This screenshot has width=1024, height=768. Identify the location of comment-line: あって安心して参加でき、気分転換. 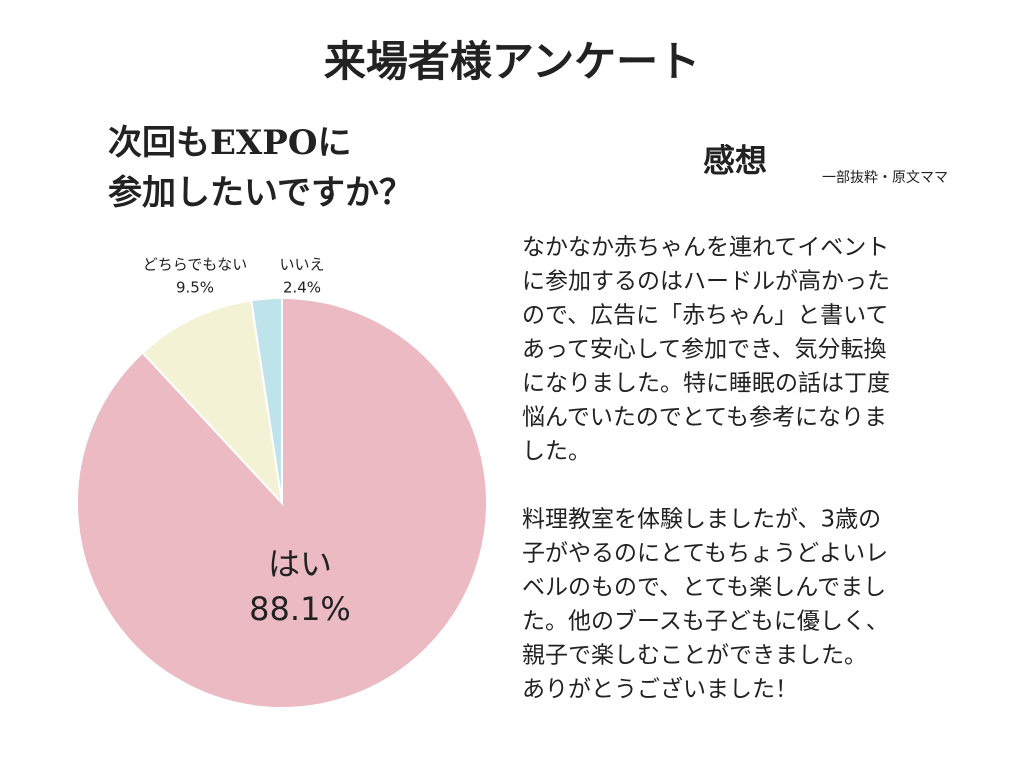
(704, 350).